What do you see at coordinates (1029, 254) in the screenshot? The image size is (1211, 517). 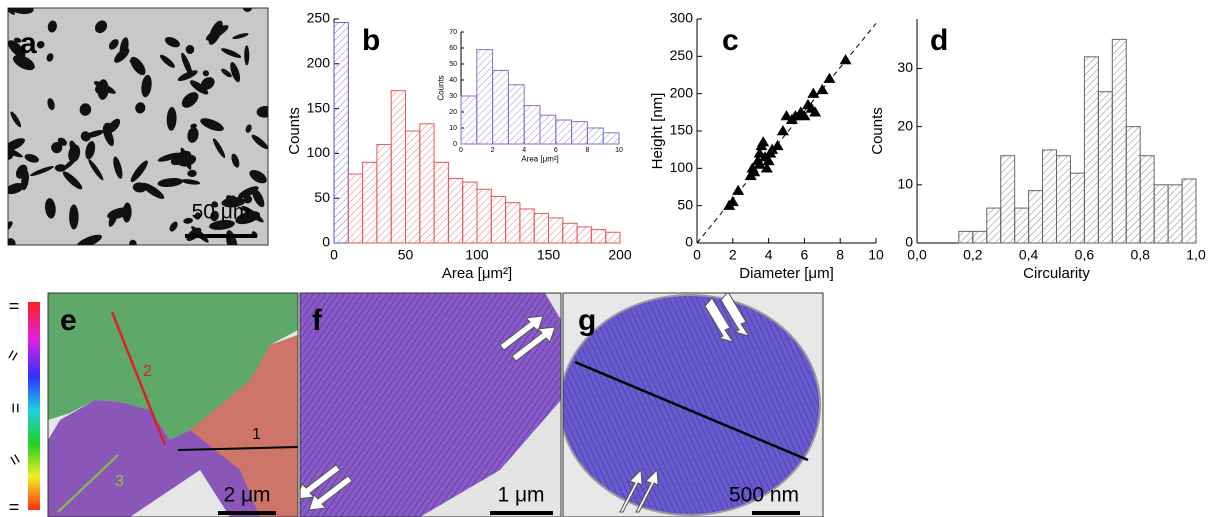 I see `x-tick-label: 0,4` at bounding box center [1029, 254].